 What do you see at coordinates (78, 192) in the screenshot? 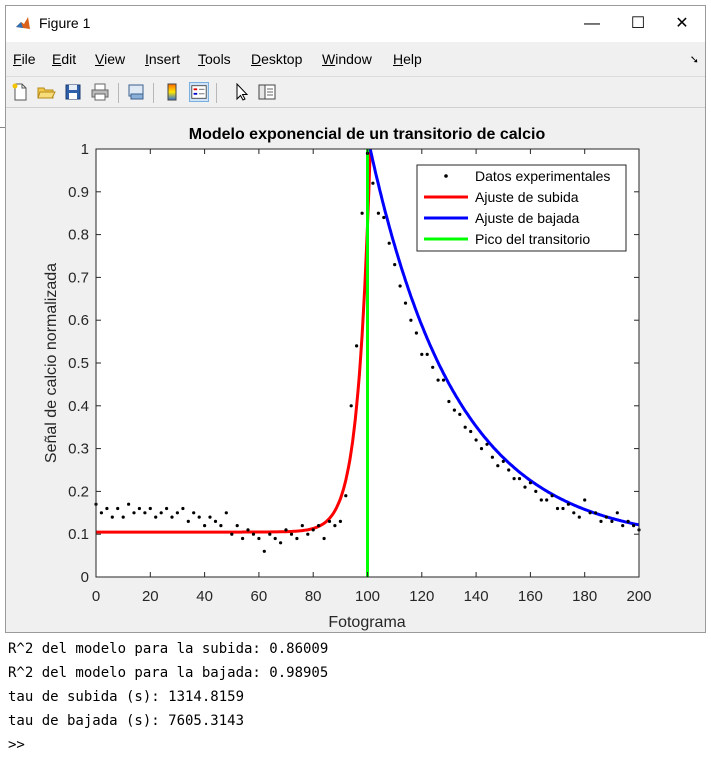
I see `y-tick-label: 0.9` at bounding box center [78, 192].